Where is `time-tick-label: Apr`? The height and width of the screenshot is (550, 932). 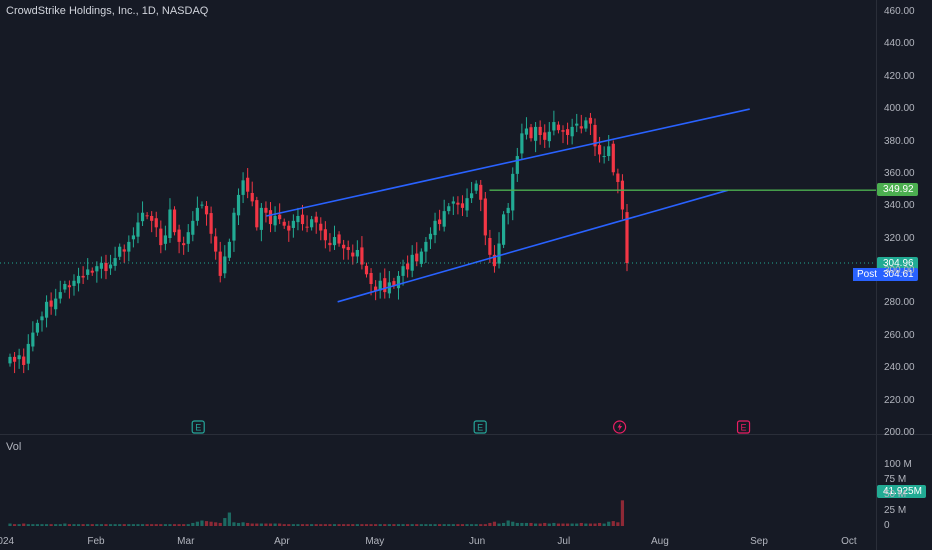
time-tick-label: Apr is located at coordinates (282, 541).